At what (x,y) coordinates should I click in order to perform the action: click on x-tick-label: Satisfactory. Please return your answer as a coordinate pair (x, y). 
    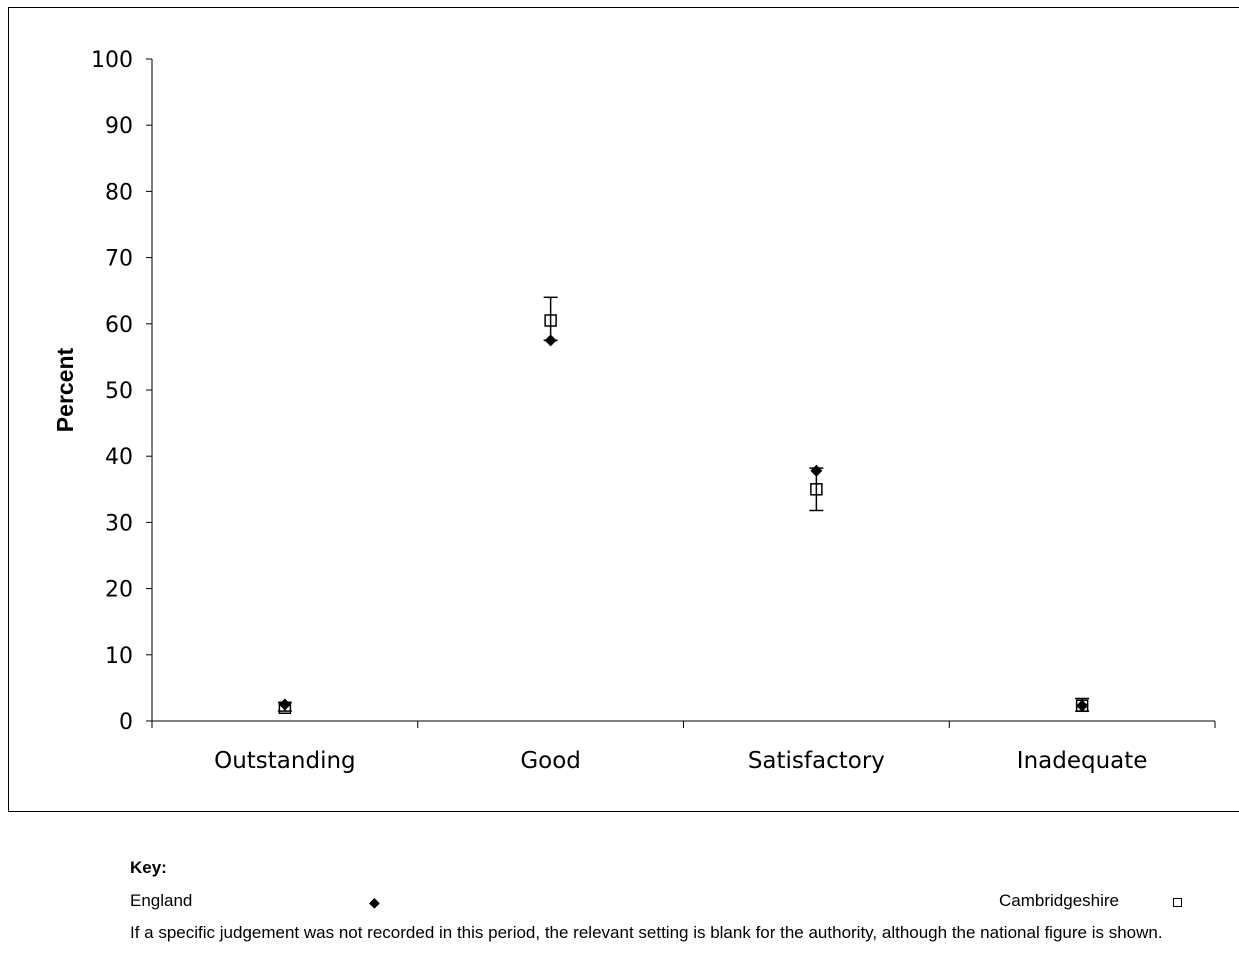
    Looking at the image, I should click on (816, 761).